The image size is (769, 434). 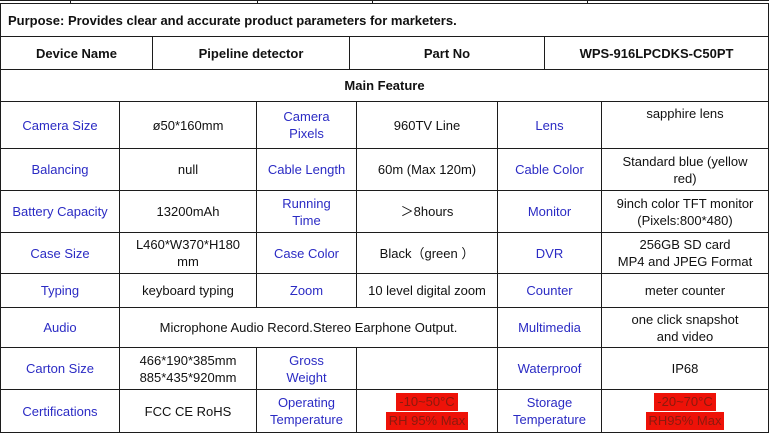 I want to click on cable-color-label: Cable Color, so click(x=550, y=169).